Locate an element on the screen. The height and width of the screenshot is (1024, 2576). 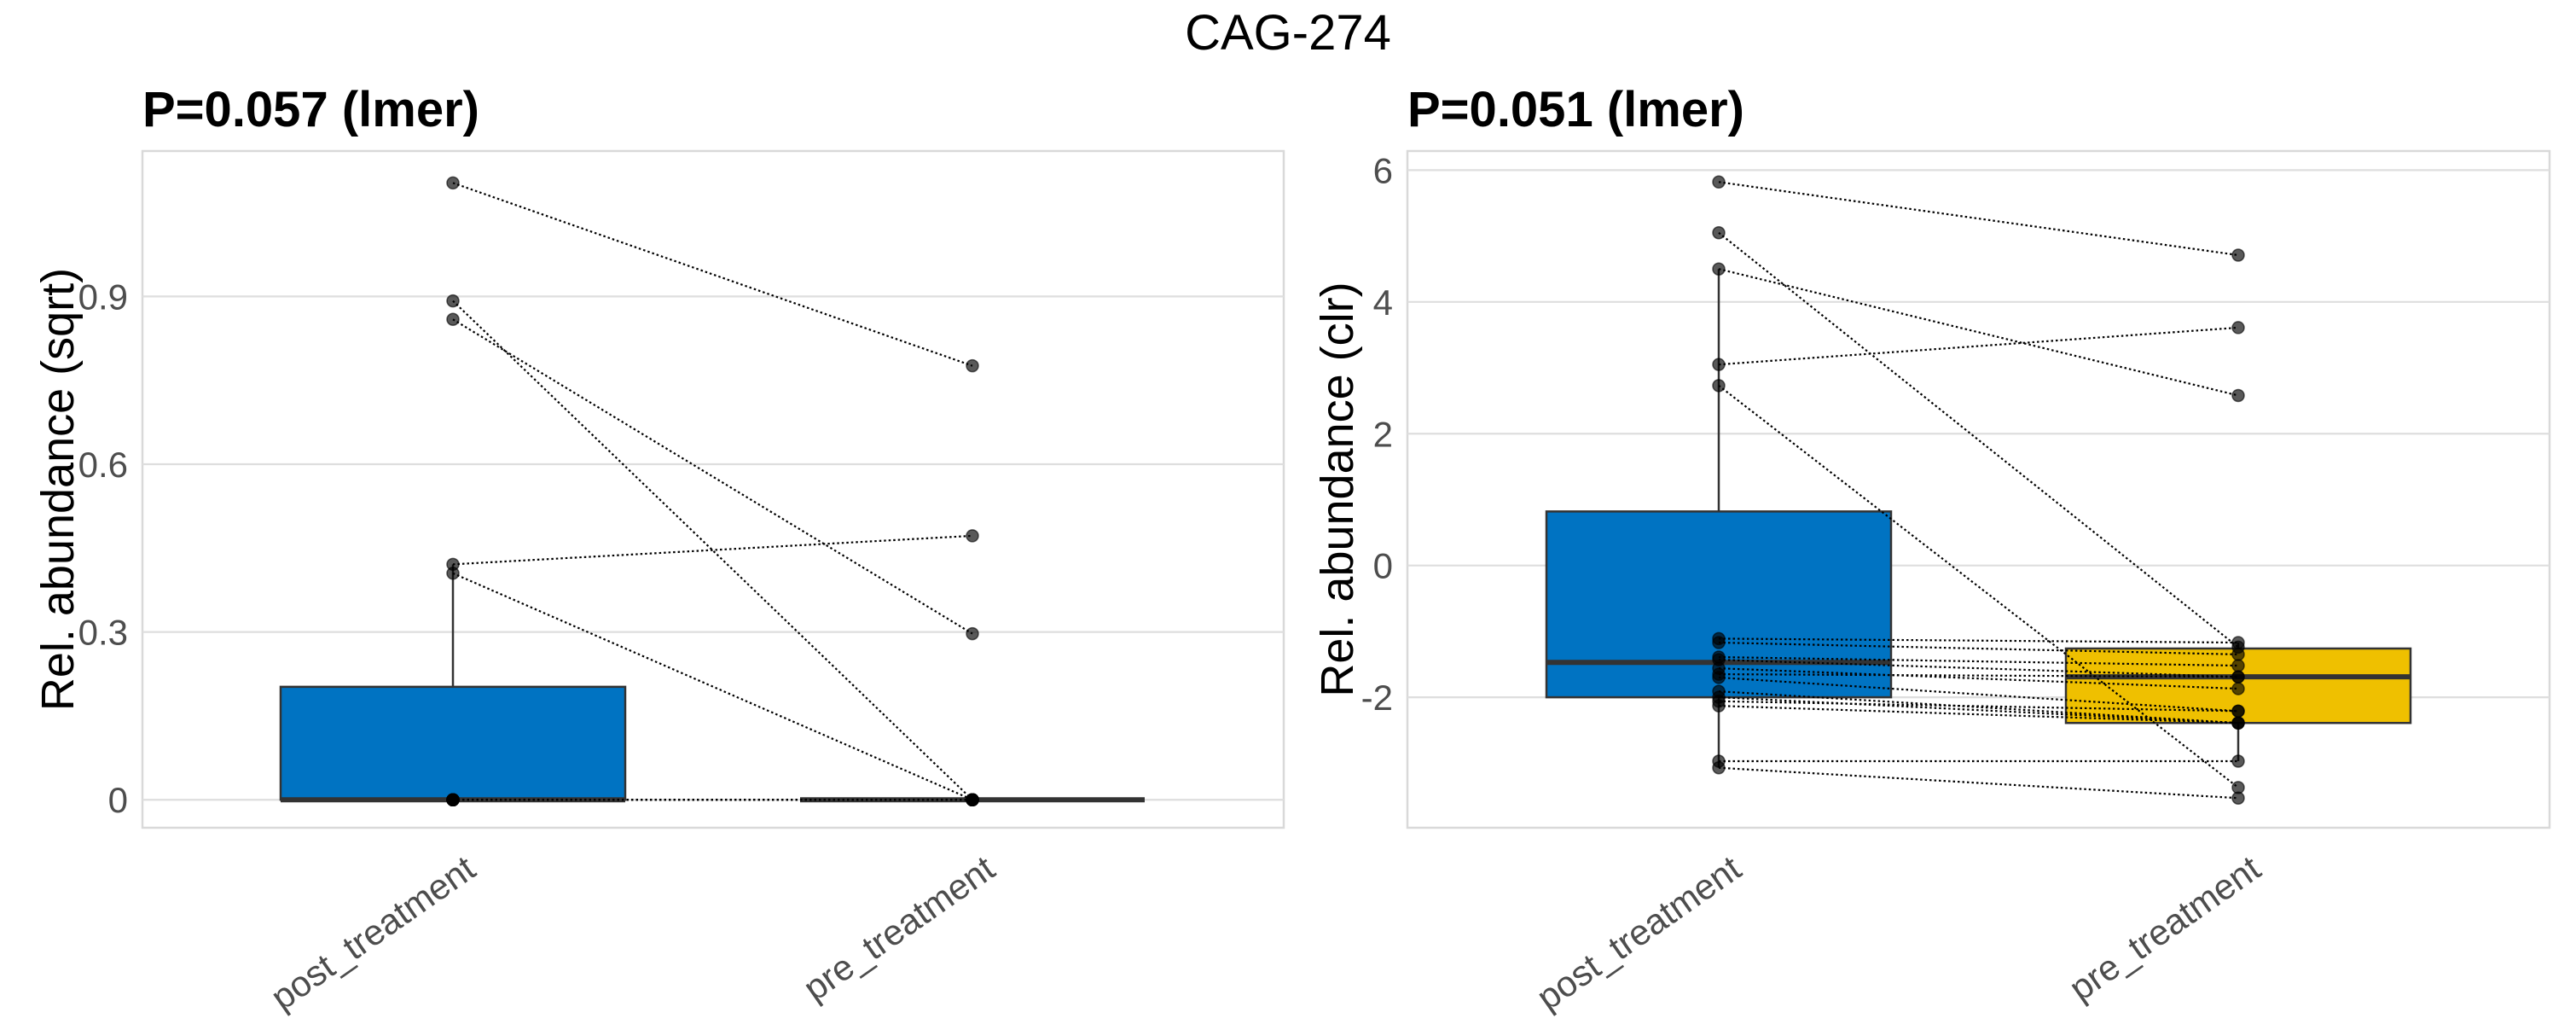
y-axis-title: Rel. abundance (sqrt) is located at coordinates (58, 490).